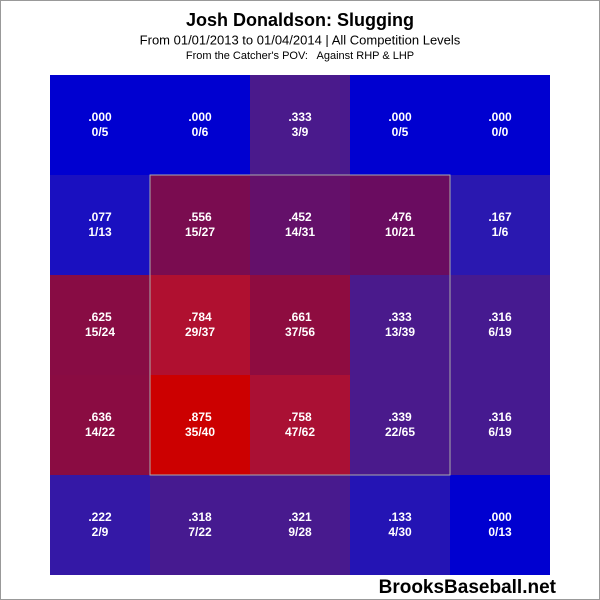 The width and height of the screenshot is (600, 600). What do you see at coordinates (200, 517) in the screenshot?
I see `cell-value: .318` at bounding box center [200, 517].